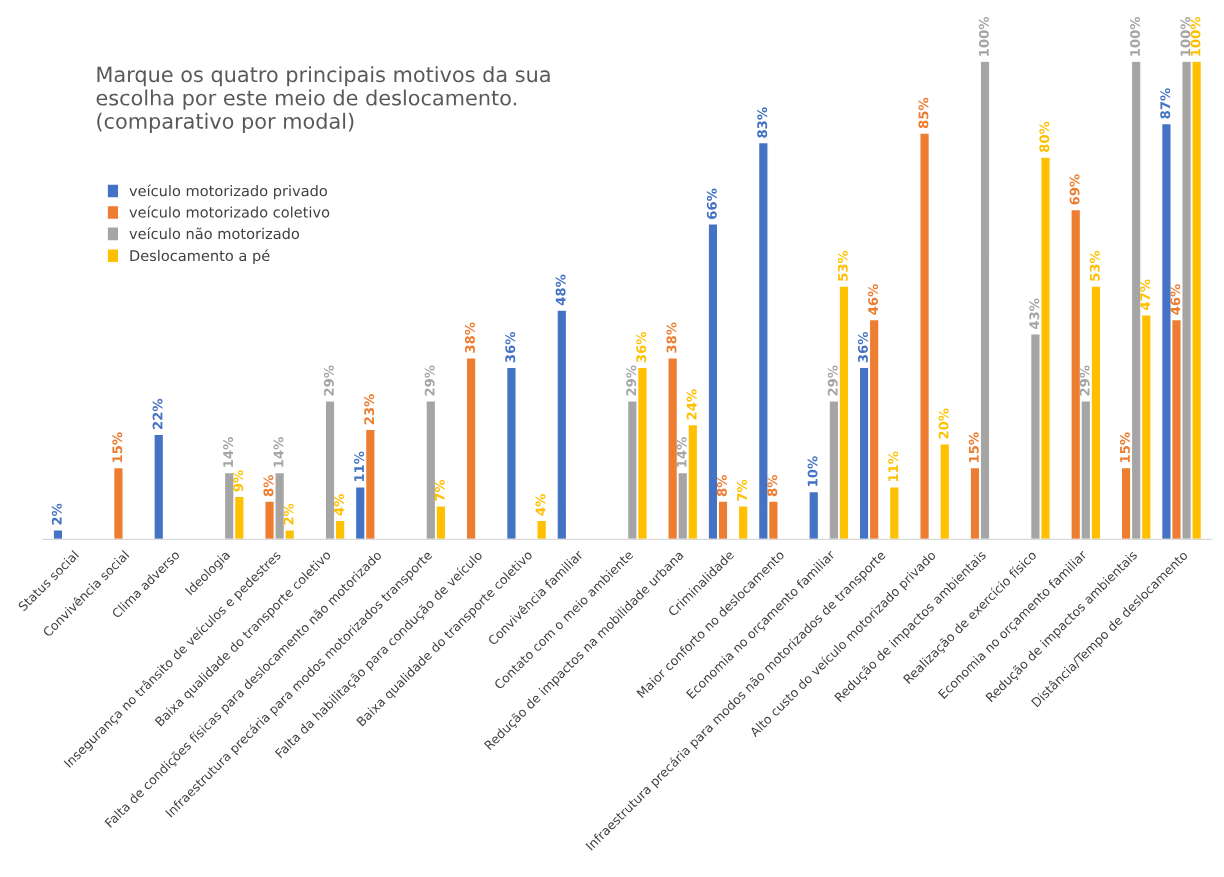 This screenshot has height=877, width=1224. What do you see at coordinates (923, 113) in the screenshot?
I see `data-label: 85%` at bounding box center [923, 113].